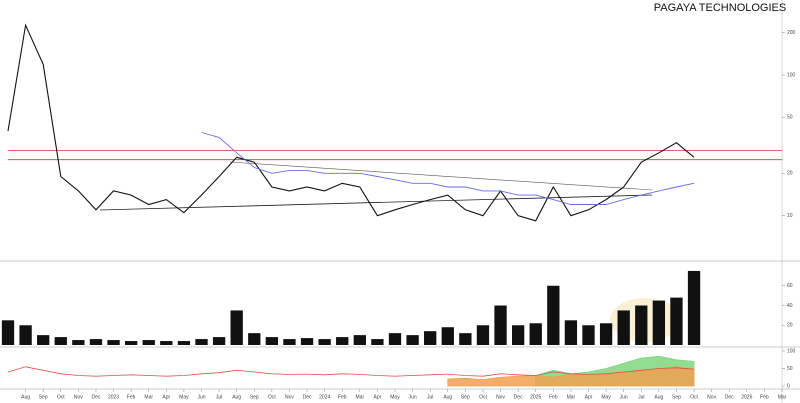  Describe the element at coordinates (790, 306) in the screenshot. I see `y-tick-label: 40` at that location.